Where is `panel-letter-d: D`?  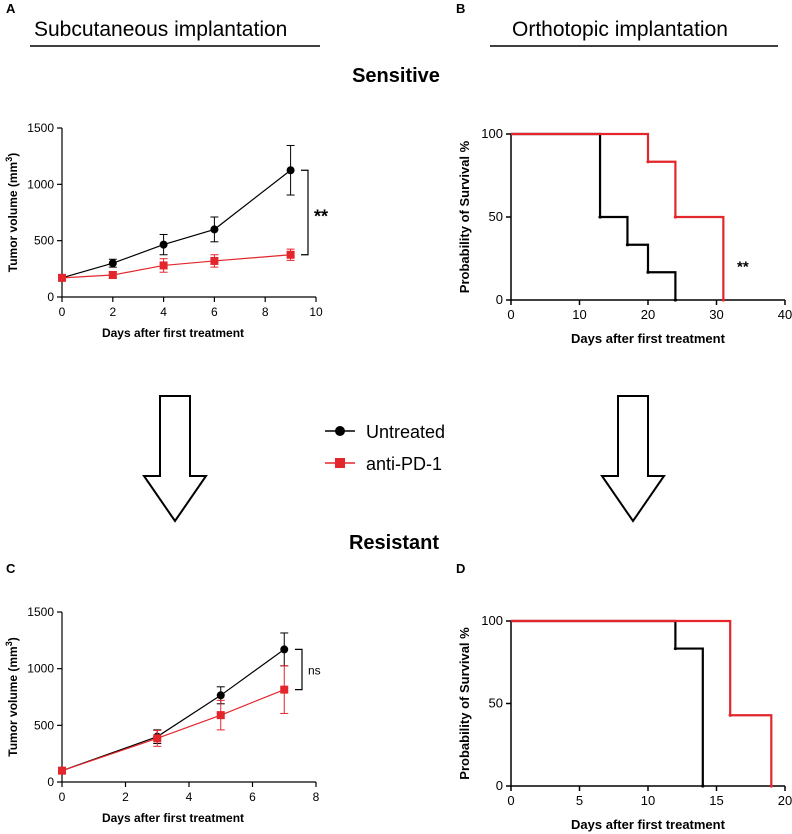
panel-letter-d: D is located at coordinates (460, 568).